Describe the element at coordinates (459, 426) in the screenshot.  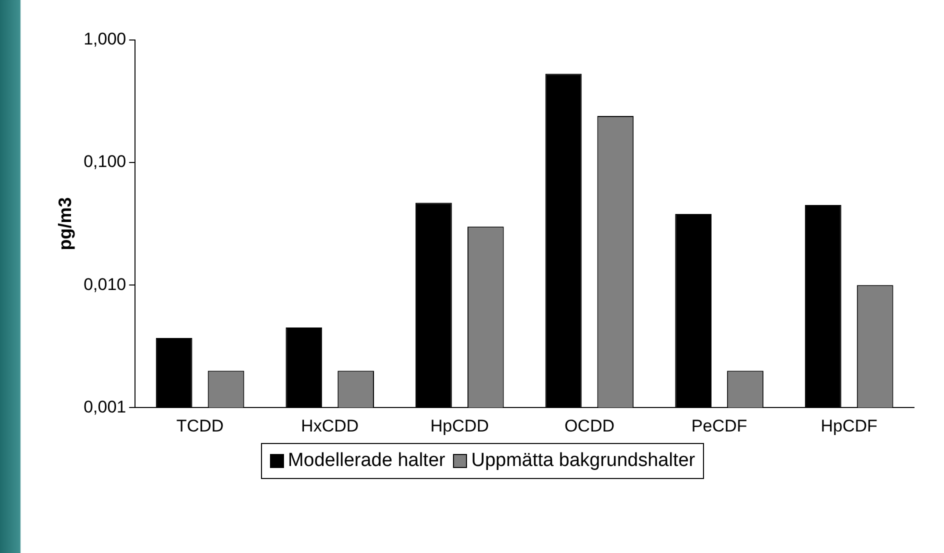
I see `x-tick-label: HpCDD` at that location.